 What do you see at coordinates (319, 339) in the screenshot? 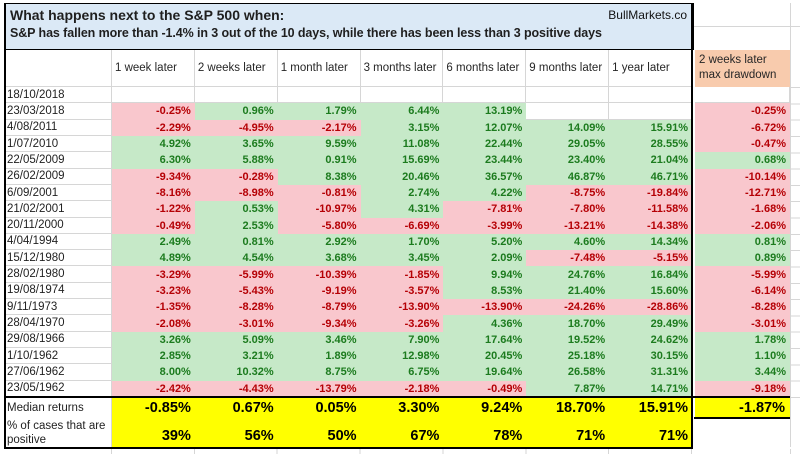
I see `value-cell: 3.46%` at bounding box center [319, 339].